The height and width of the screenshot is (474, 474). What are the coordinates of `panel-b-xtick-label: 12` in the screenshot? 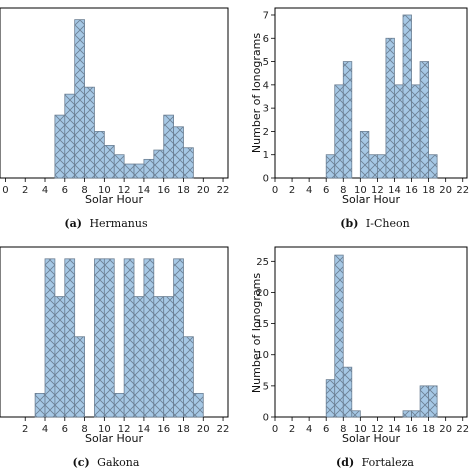 It's located at (377, 190).